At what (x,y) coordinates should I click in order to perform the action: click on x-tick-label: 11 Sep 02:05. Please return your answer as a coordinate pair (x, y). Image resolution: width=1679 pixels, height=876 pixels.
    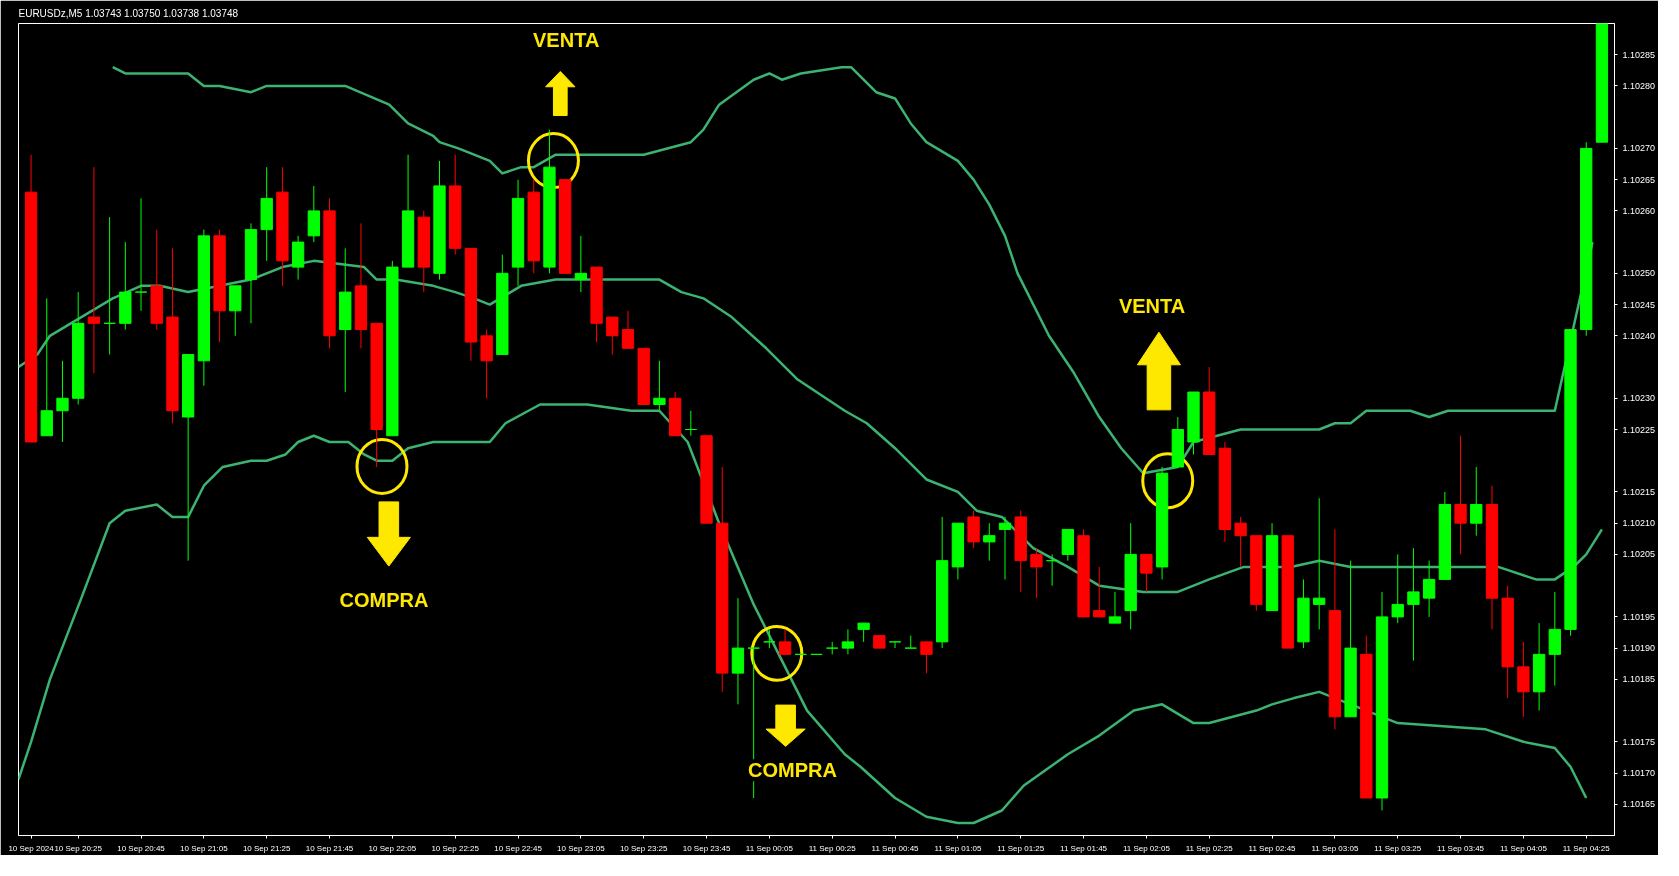
    Looking at the image, I should click on (1146, 848).